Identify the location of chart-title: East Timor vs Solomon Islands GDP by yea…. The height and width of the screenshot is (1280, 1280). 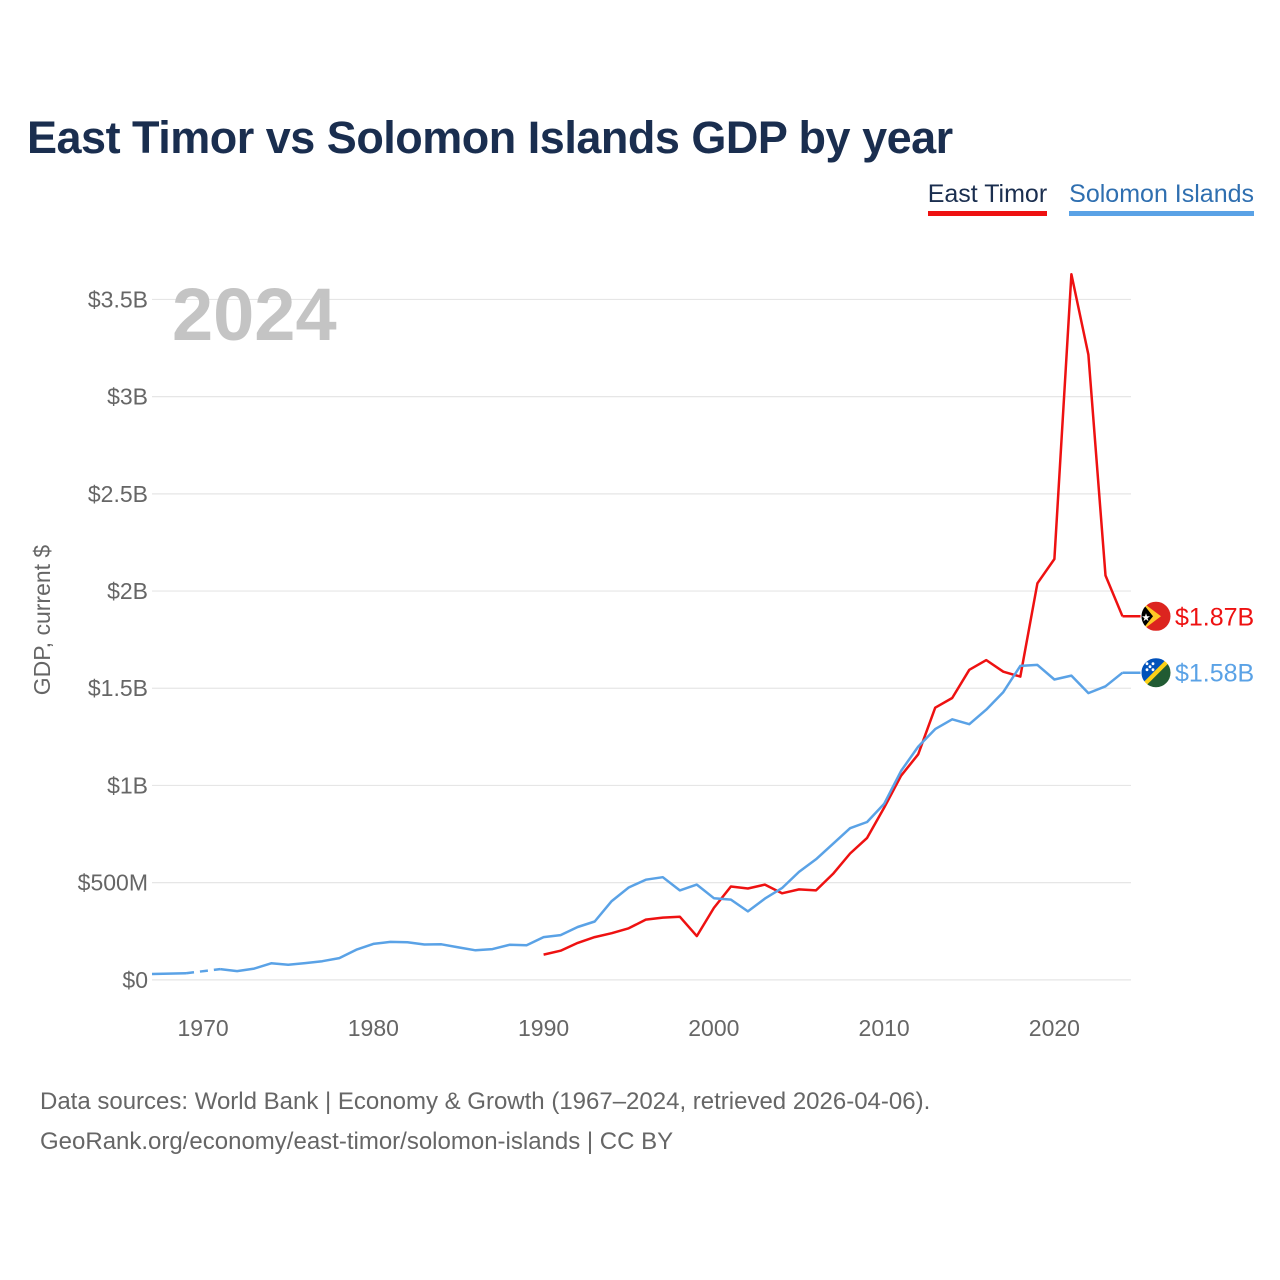
(490, 137).